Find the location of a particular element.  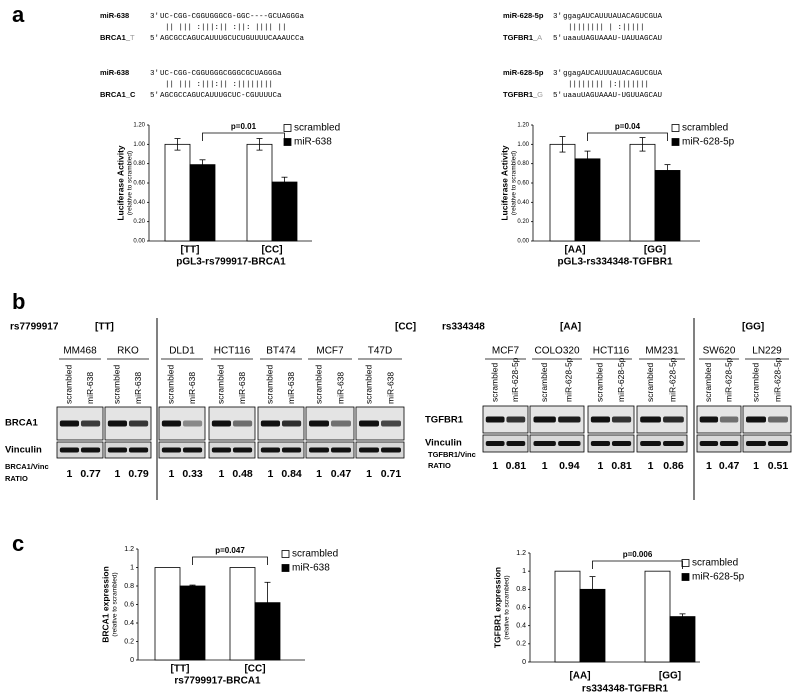

panel-label: a is located at coordinates (18, 14).